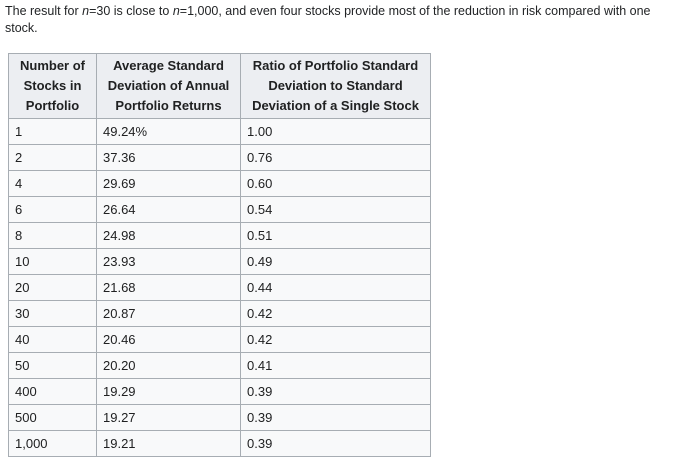 This screenshot has height=457, width=690. What do you see at coordinates (335, 209) in the screenshot?
I see `table-cell: 0.54` at bounding box center [335, 209].